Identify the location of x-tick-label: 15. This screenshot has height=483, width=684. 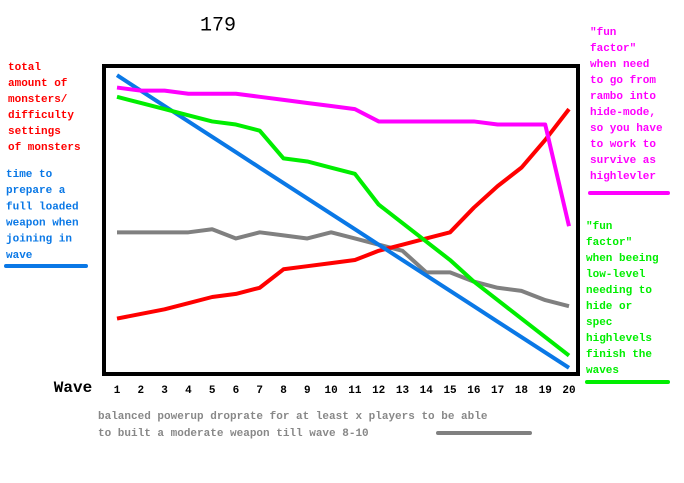
(450, 391).